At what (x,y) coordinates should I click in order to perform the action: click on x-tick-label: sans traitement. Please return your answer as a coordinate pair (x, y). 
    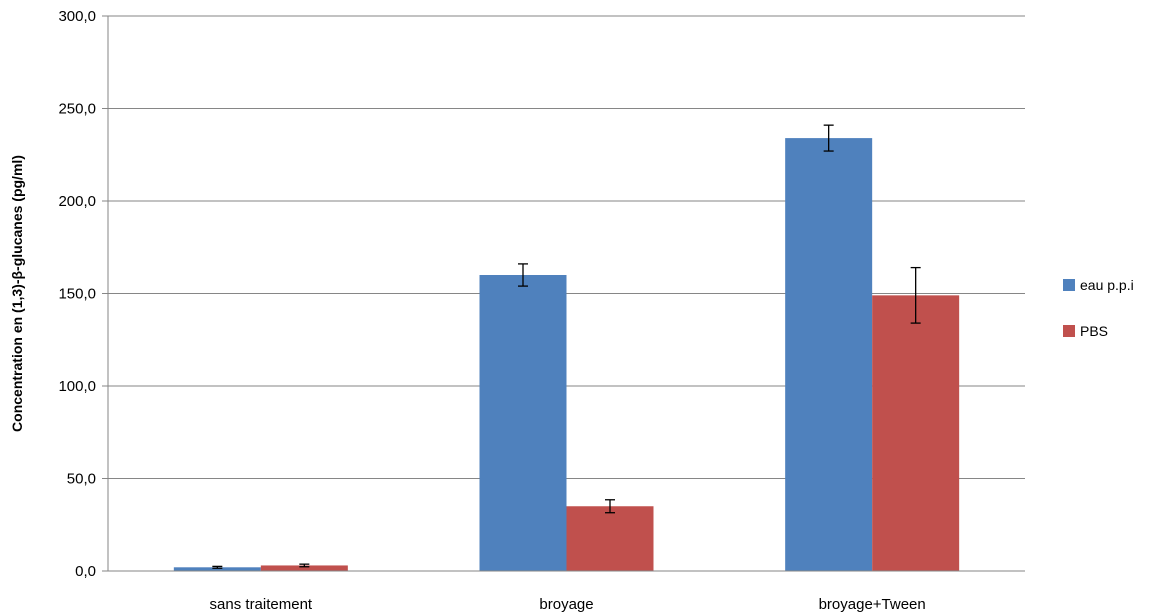
    Looking at the image, I should click on (261, 604).